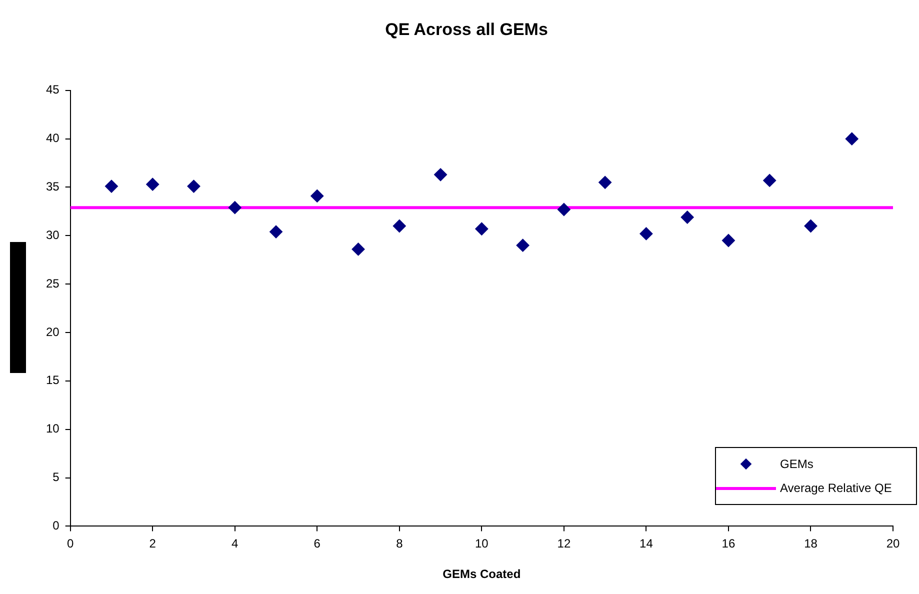  Describe the element at coordinates (56, 477) in the screenshot. I see `y-tick-label: 5` at that location.